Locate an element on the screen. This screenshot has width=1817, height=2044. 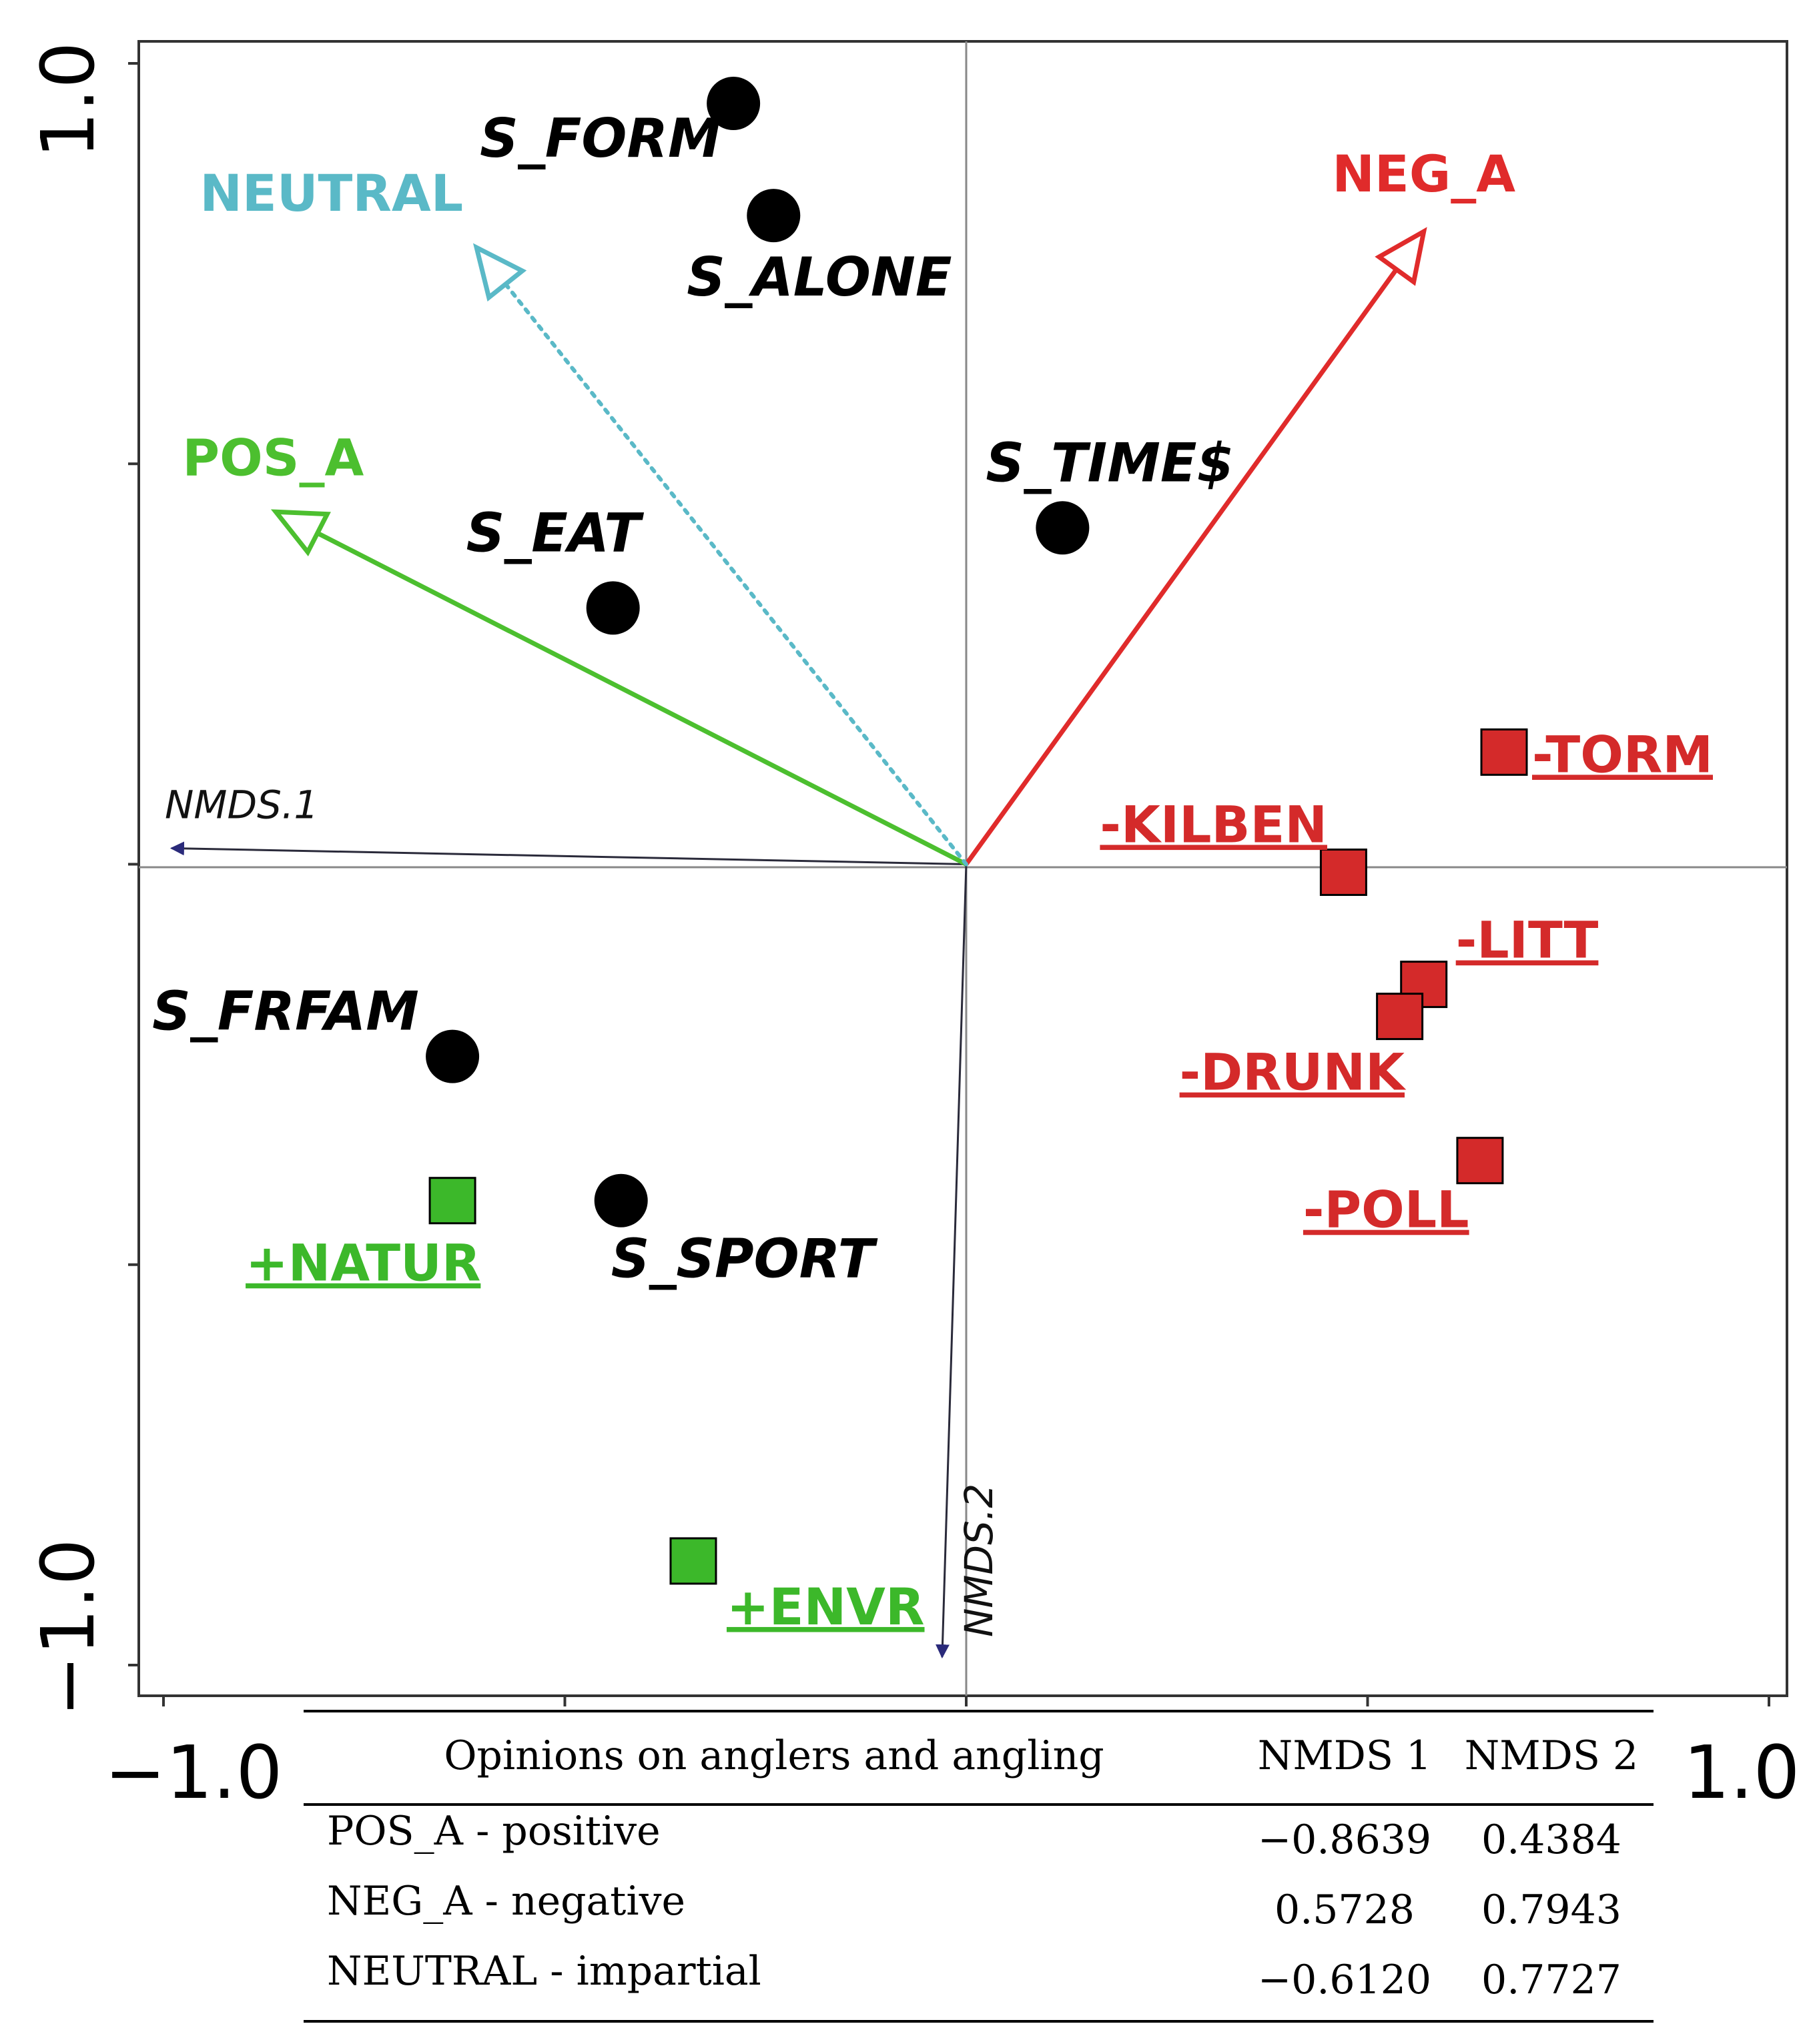
square-label: -TORM is located at coordinates (1622, 754).